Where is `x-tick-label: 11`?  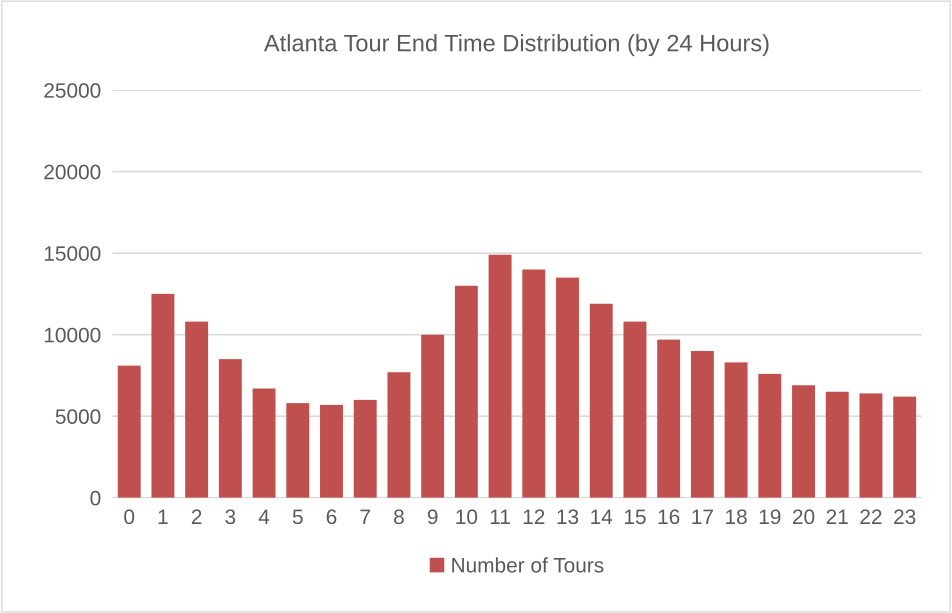 x-tick-label: 11 is located at coordinates (500, 517).